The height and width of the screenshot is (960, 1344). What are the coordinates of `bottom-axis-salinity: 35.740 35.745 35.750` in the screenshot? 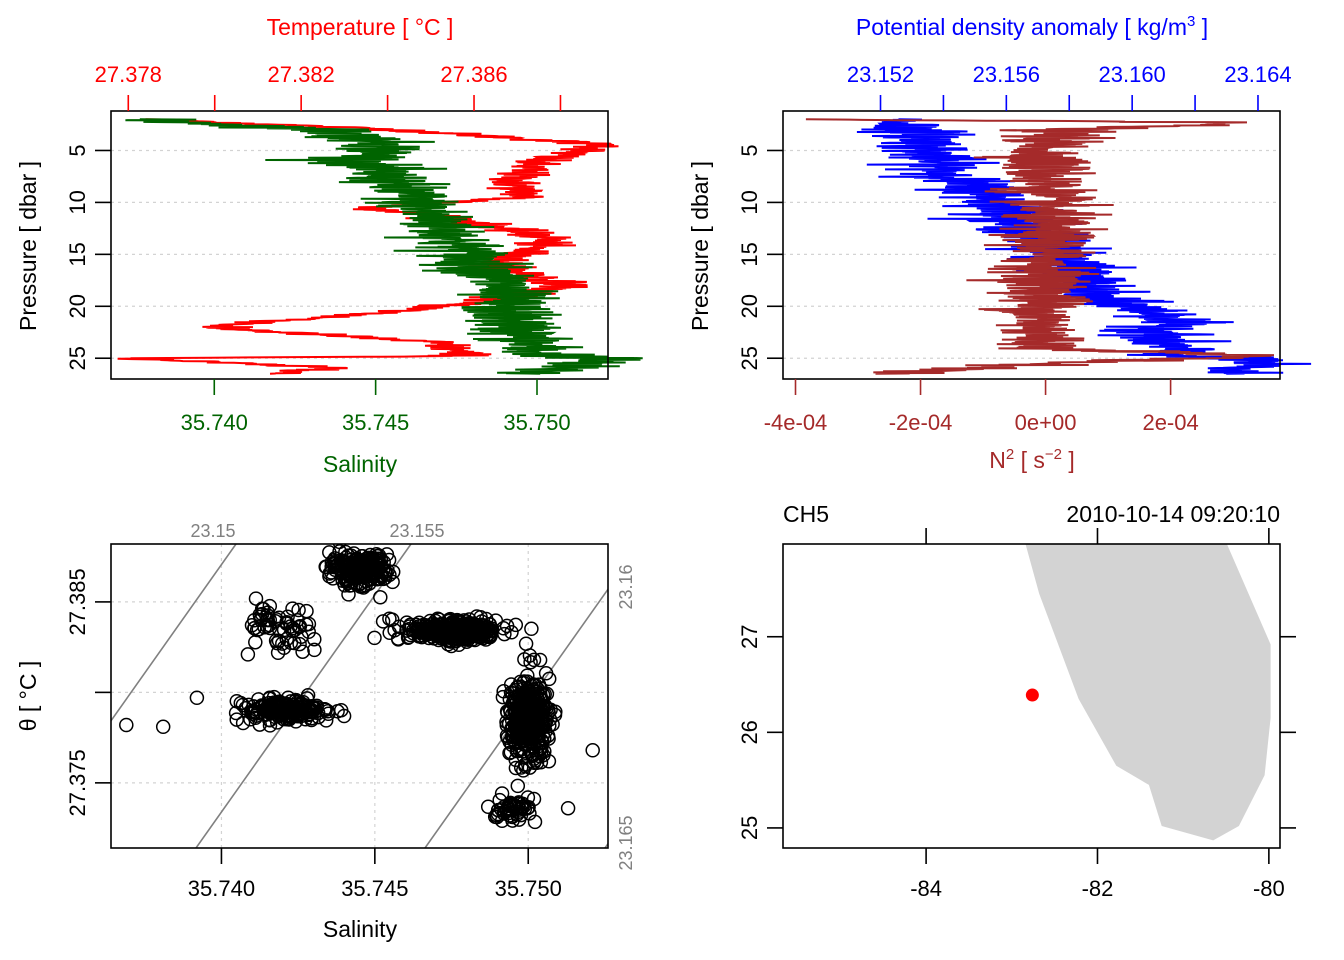 It's located at (376, 407).